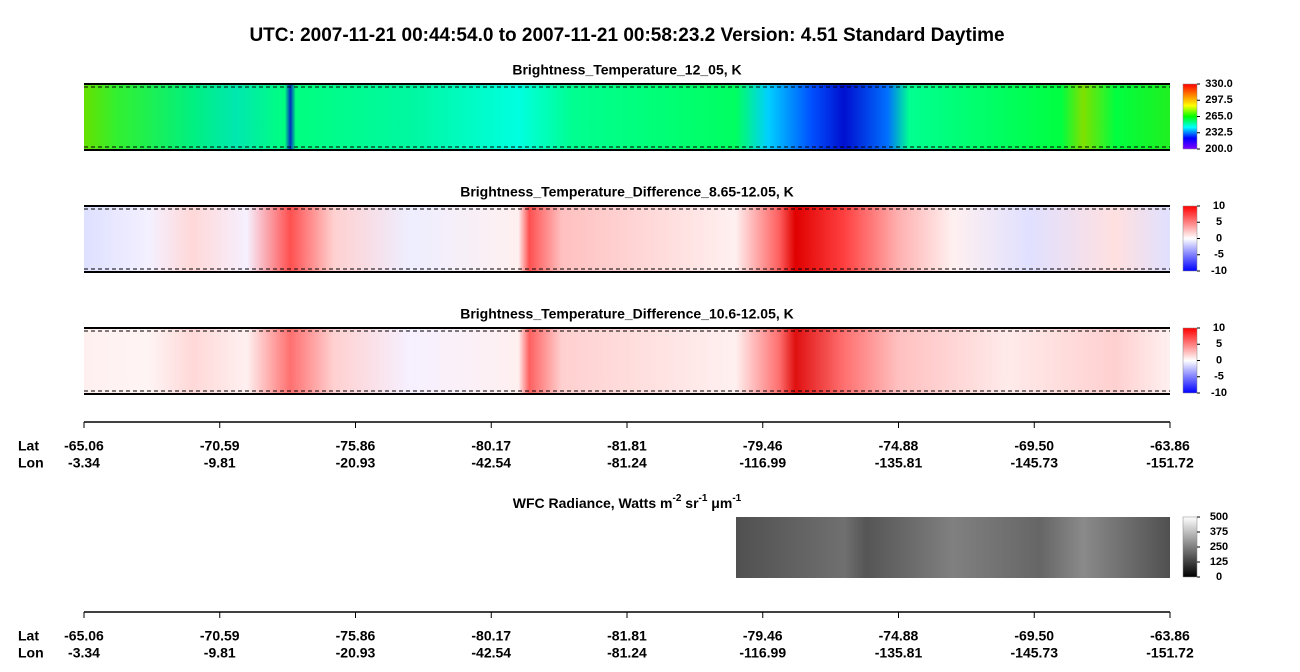 This screenshot has width=1300, height=672. Describe the element at coordinates (676, 498) in the screenshot. I see `title-part: -2` at that location.